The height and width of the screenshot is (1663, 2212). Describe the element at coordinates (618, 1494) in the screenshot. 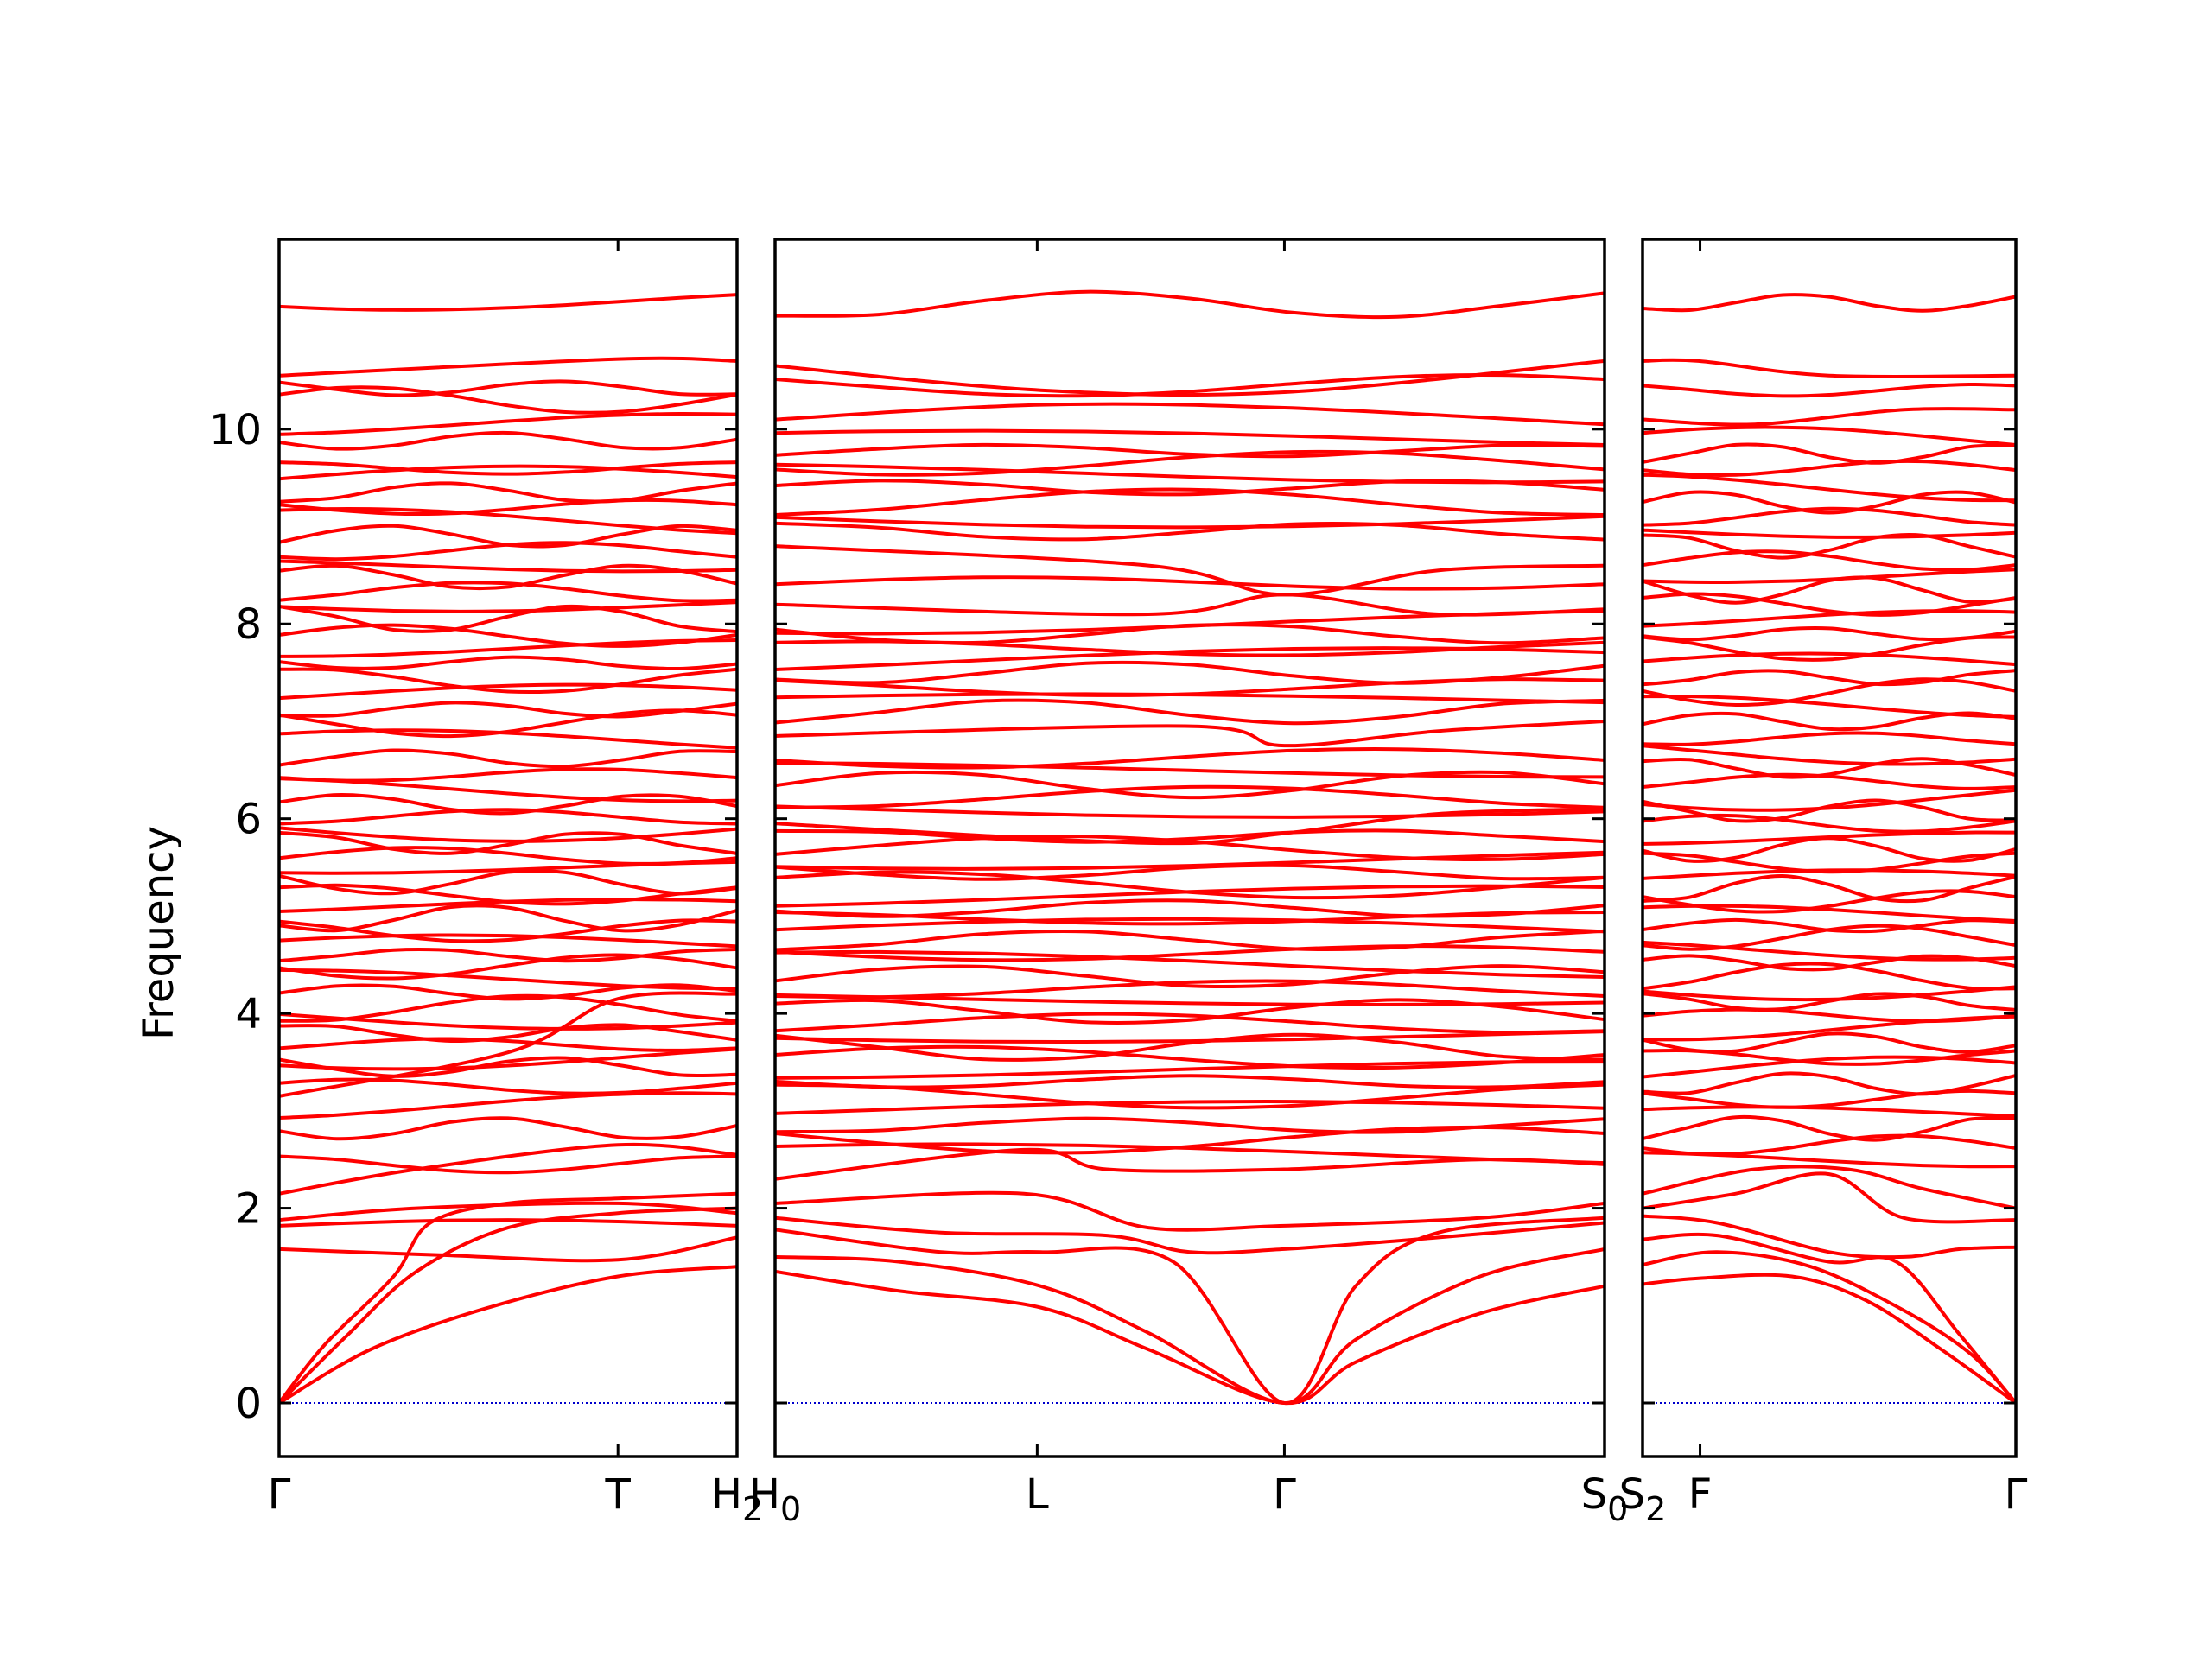

I see `x-tick-label: T` at that location.